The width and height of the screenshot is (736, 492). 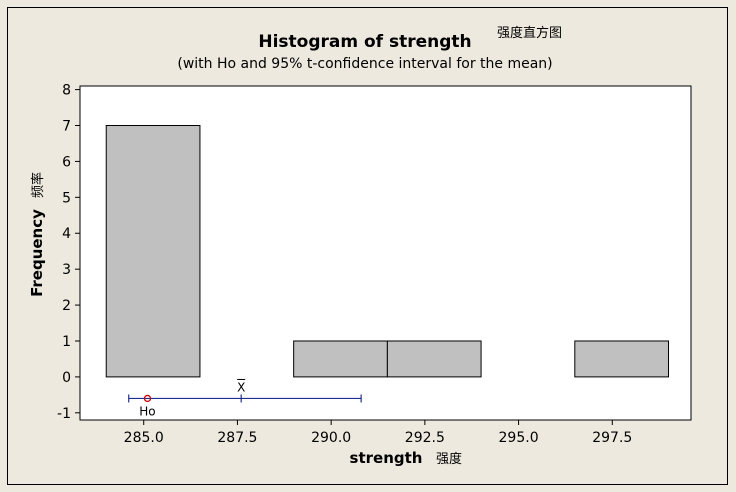 I want to click on x-axis-label-group: strength 强度, so click(x=406, y=458).